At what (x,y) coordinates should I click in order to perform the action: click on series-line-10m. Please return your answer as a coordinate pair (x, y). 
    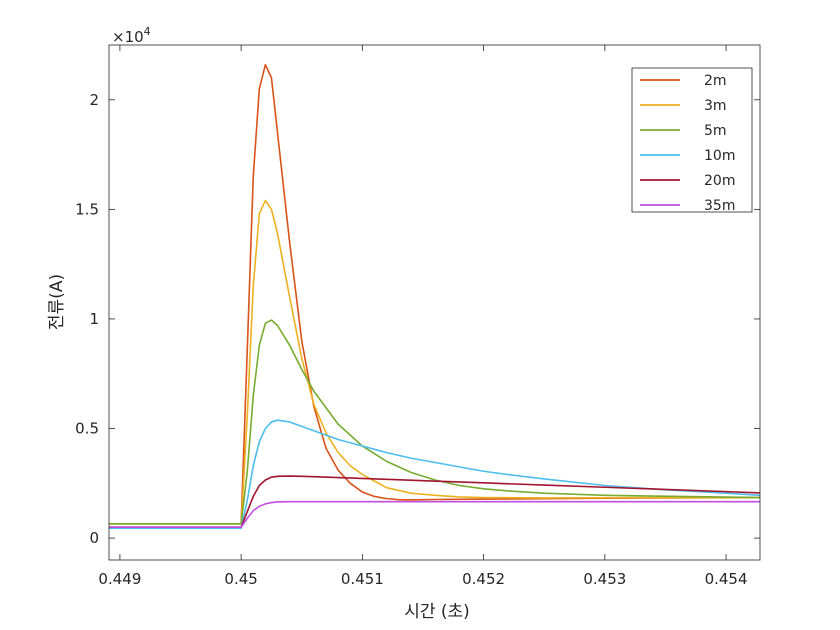
    Looking at the image, I should click on (434, 474).